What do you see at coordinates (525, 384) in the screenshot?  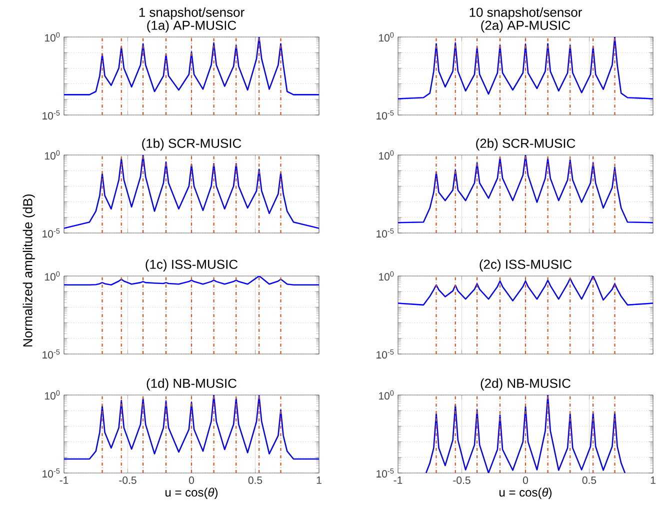 I see `chart-title: (2d) NB-MUSIC` at bounding box center [525, 384].